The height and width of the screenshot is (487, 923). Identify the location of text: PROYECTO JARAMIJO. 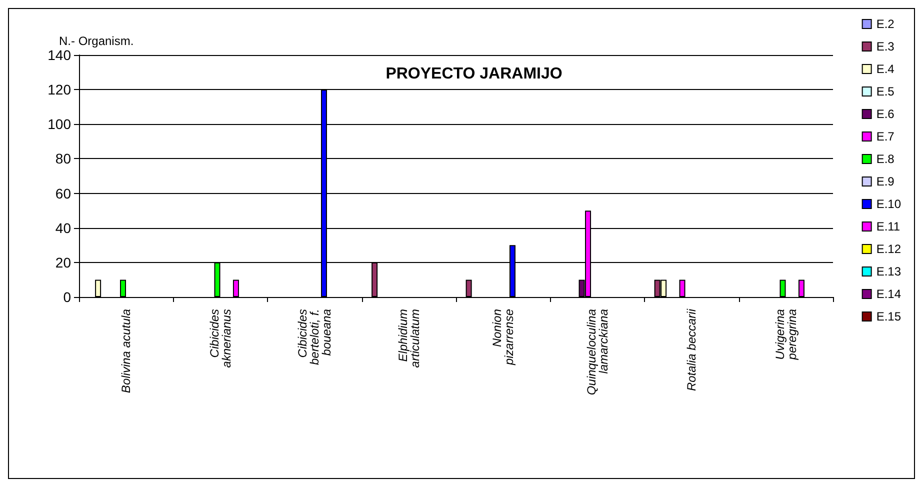
(474, 74).